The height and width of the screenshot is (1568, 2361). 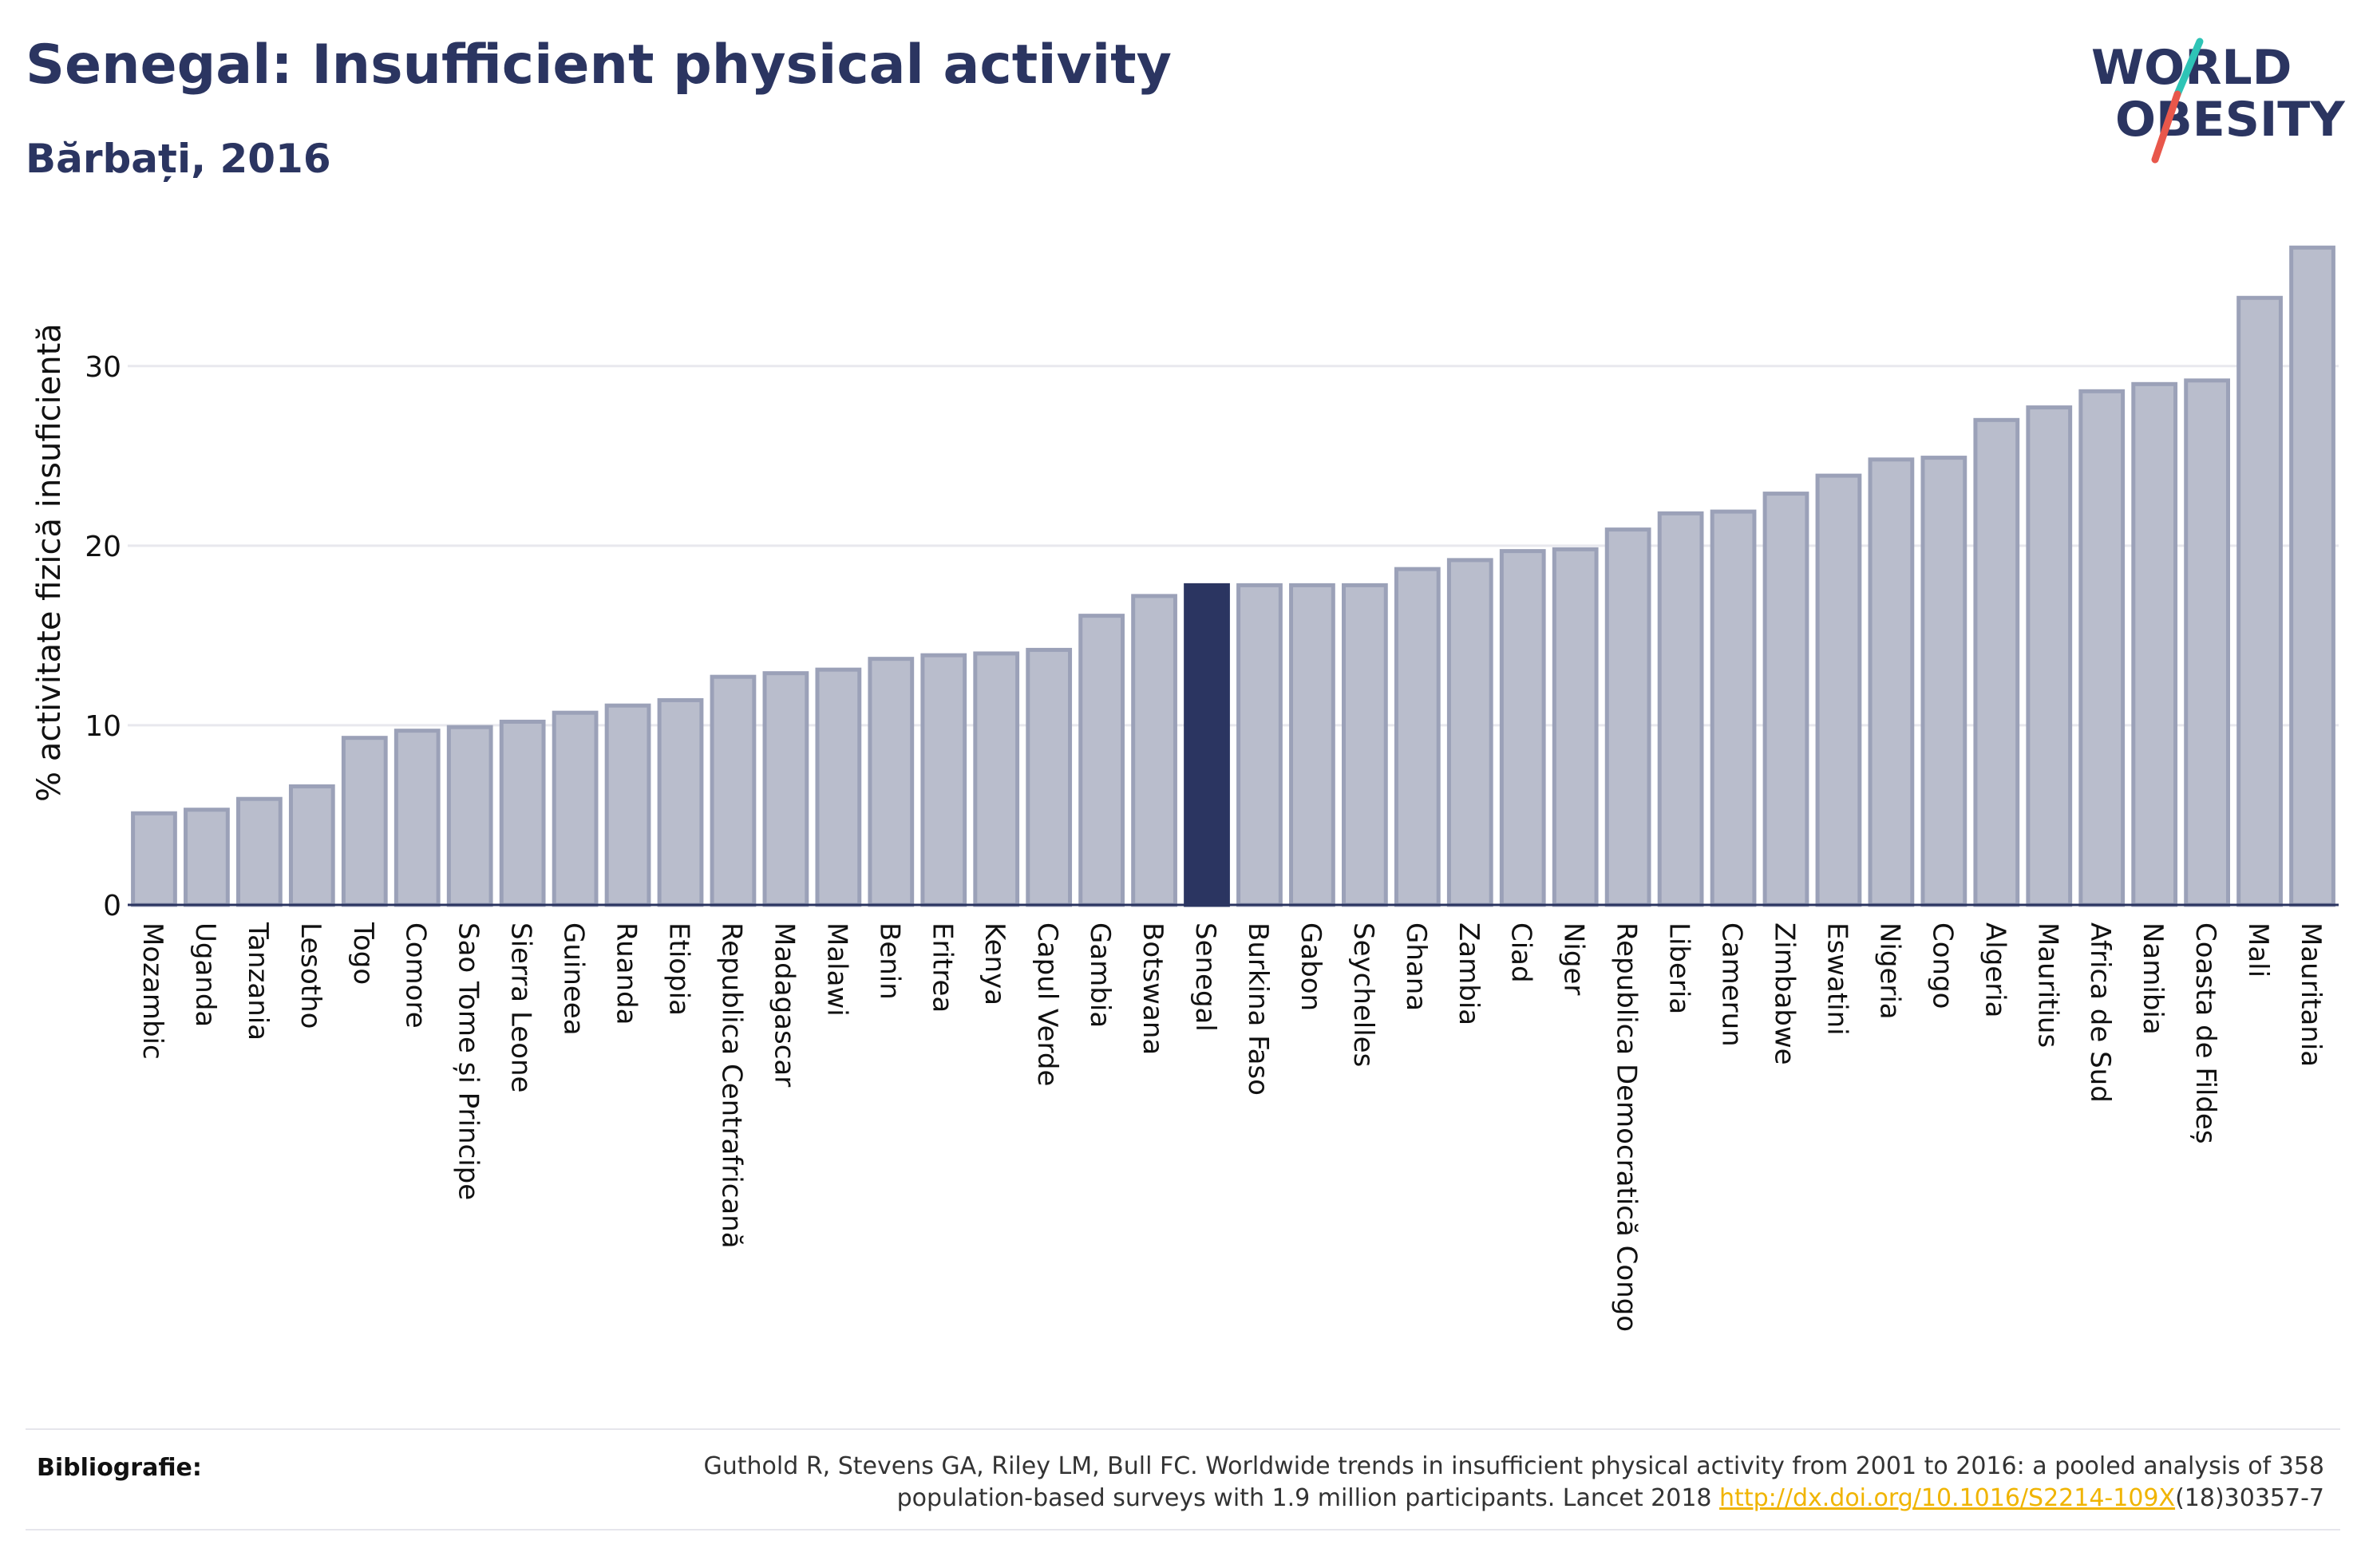 What do you see at coordinates (599, 65) in the screenshot?
I see `page-title: Senegal: Insufficient physical activity` at bounding box center [599, 65].